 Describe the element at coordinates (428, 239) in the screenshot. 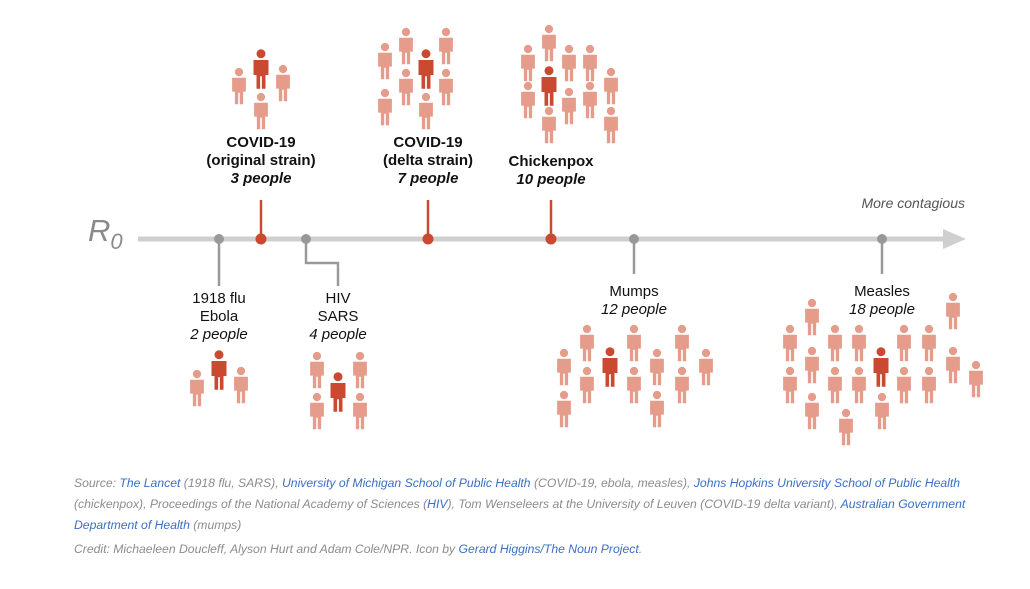

I see `marker-covid-delta` at that location.